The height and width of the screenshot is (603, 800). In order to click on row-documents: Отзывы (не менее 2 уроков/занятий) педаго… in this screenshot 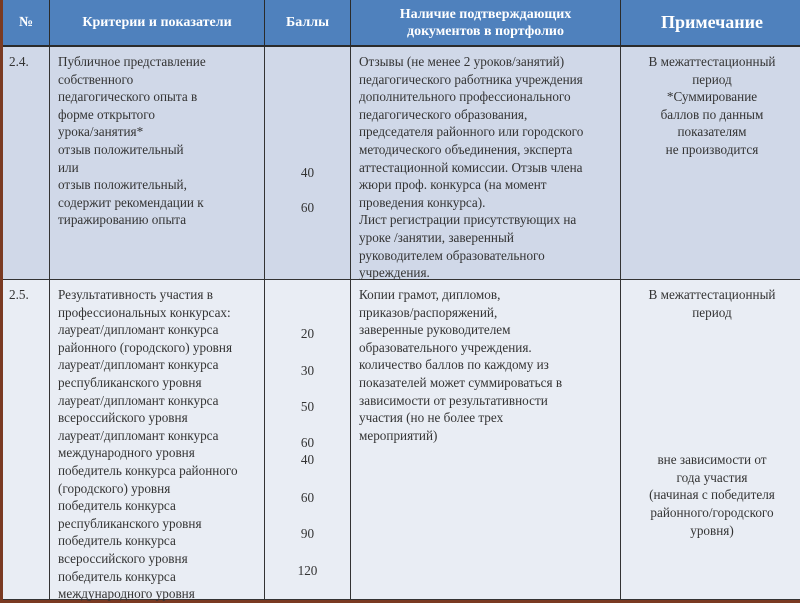, I will do `click(486, 163)`.